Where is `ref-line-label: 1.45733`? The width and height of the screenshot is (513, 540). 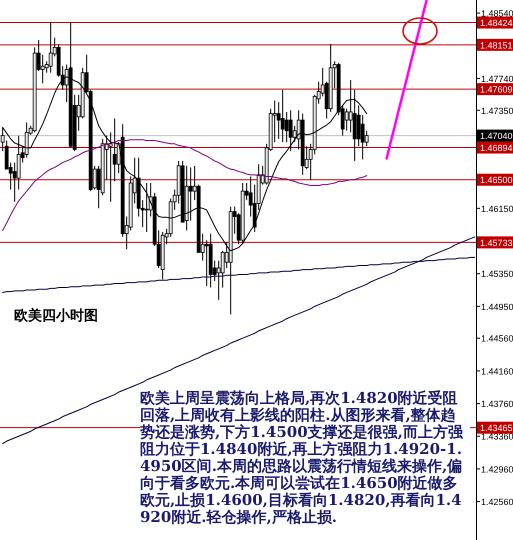
ref-line-label: 1.45733 is located at coordinates (496, 243).